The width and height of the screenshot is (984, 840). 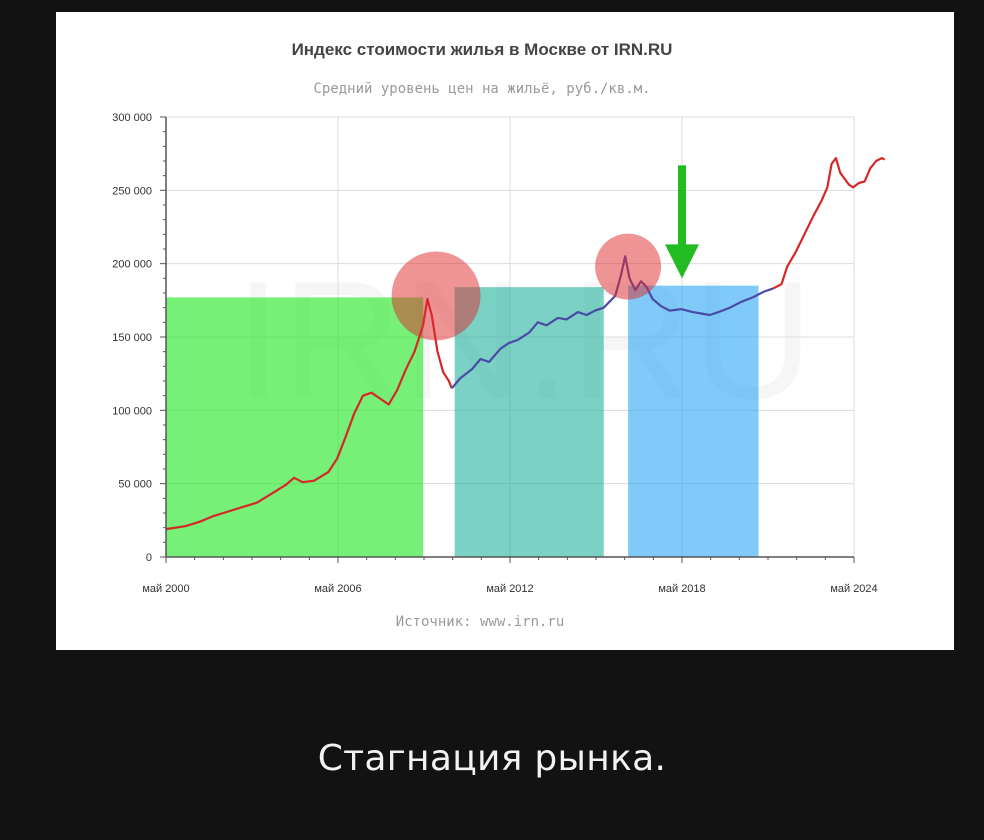 I want to click on x-tick-label: май 2018, so click(x=681, y=589).